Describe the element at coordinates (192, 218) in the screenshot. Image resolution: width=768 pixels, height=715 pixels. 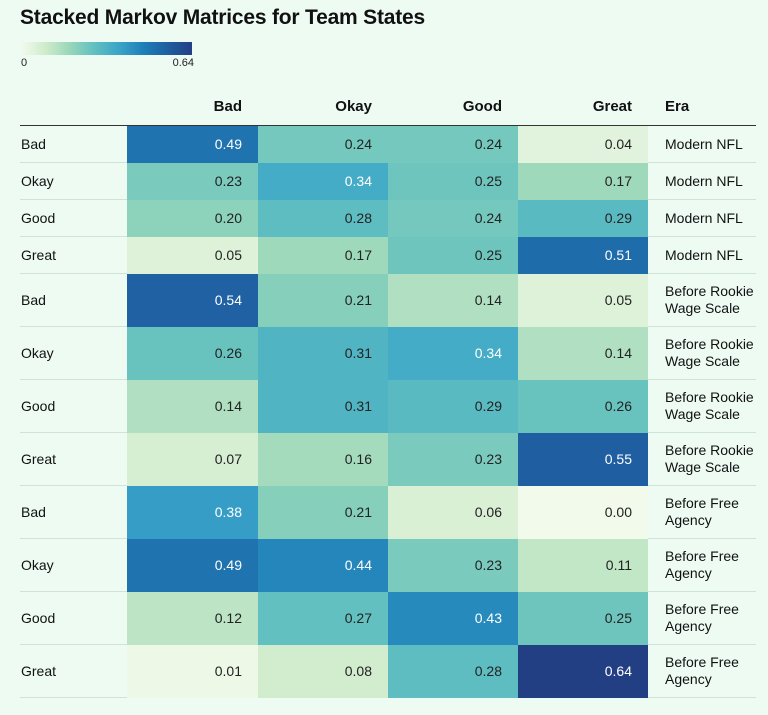
I see `heatmap-cell: 0.20` at that location.